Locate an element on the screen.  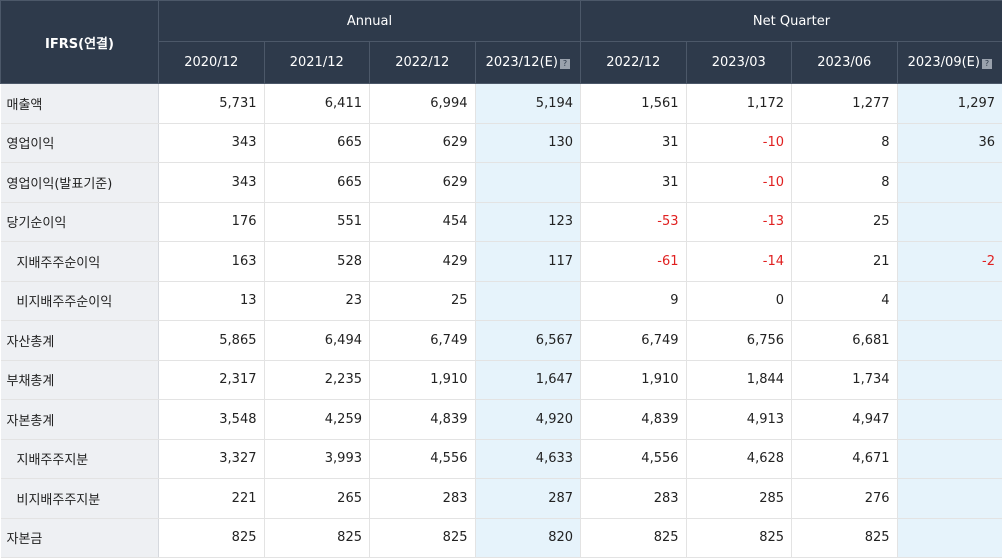
table-cell: -2 is located at coordinates (949, 262).